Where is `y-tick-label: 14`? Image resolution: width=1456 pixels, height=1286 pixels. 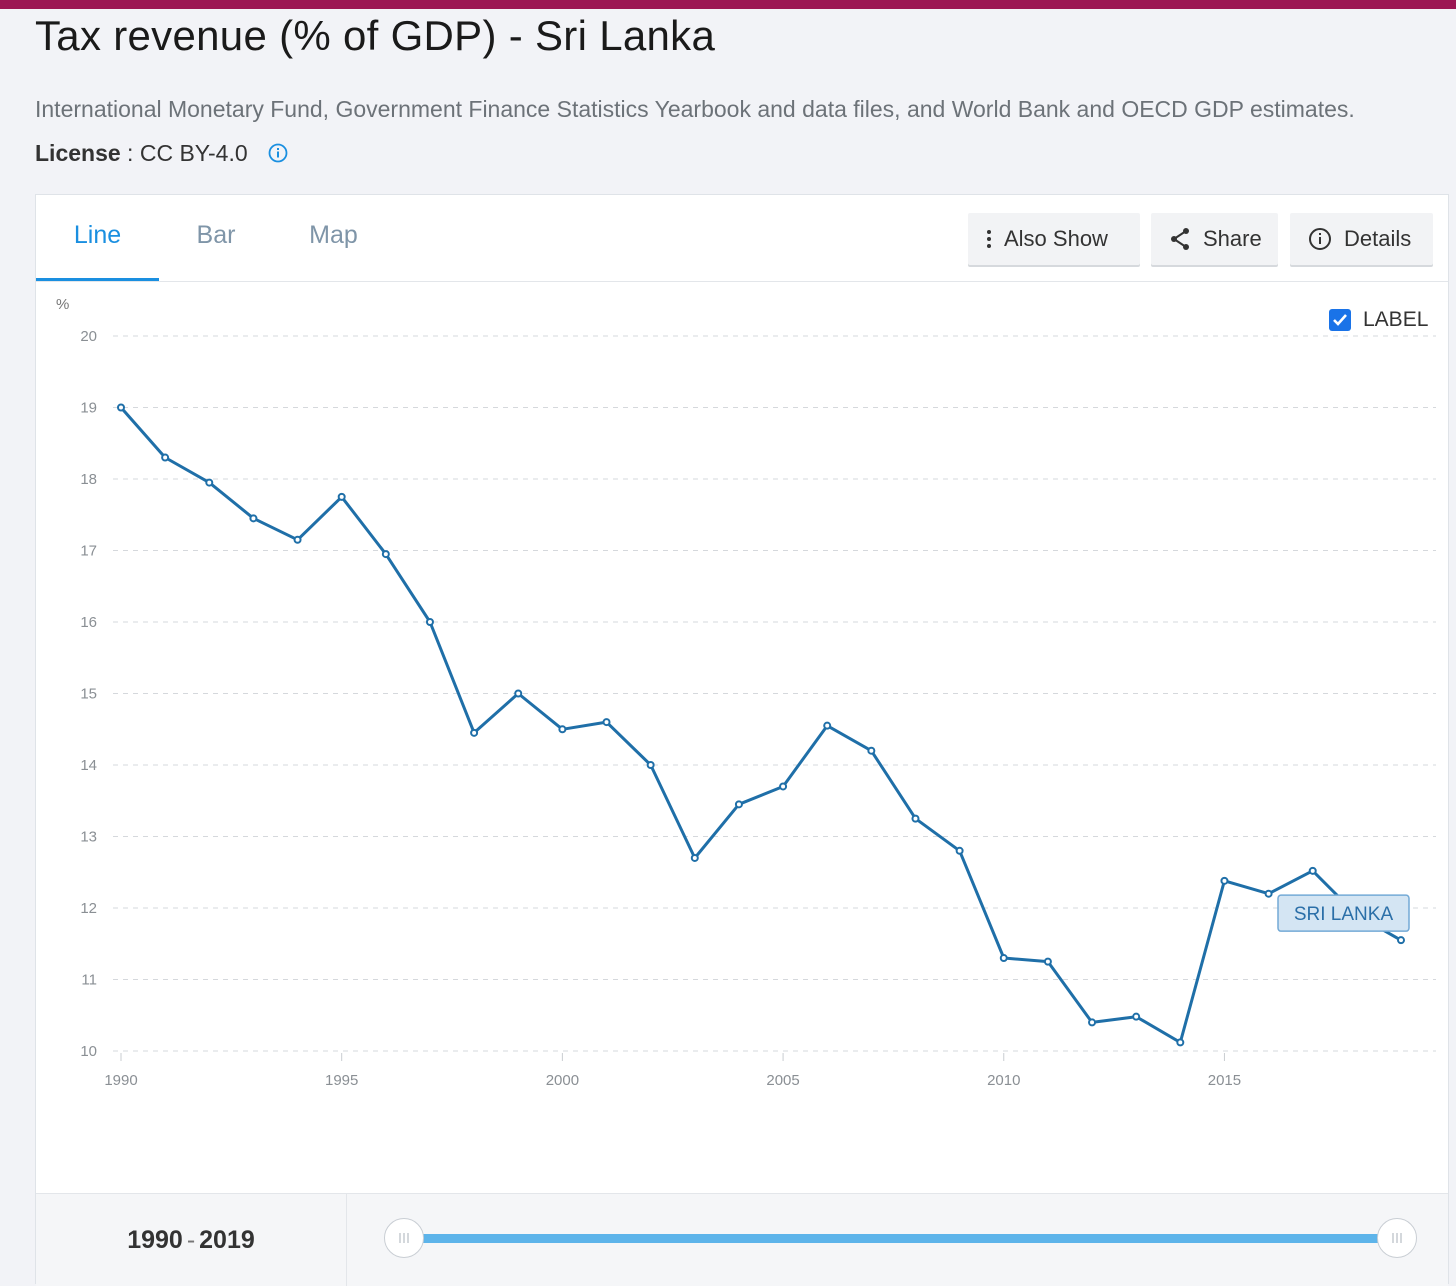 y-tick-label: 14 is located at coordinates (88, 765).